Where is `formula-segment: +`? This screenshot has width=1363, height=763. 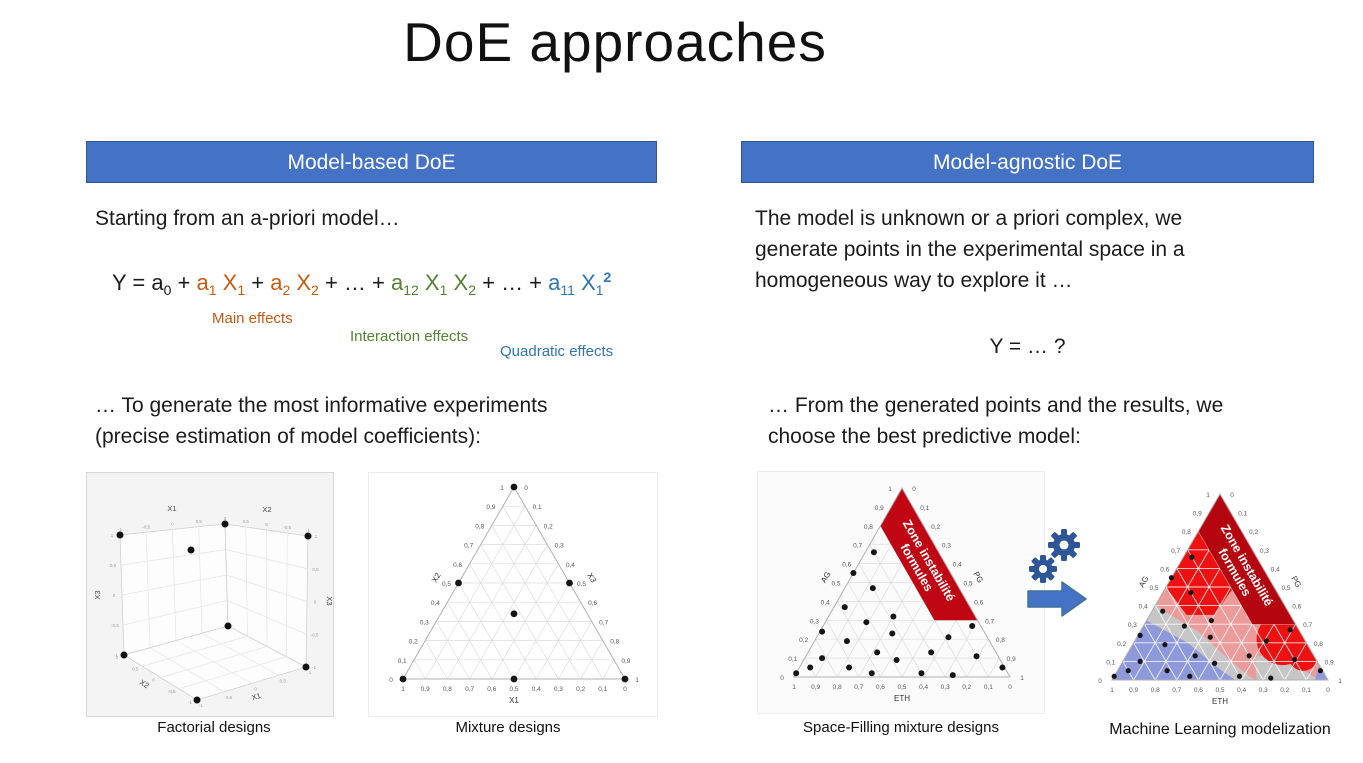 formula-segment: + is located at coordinates (258, 282).